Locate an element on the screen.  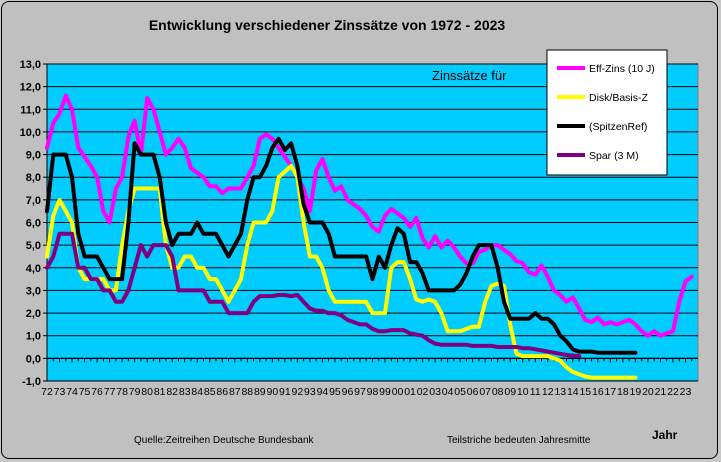
x-tick-label: 15 is located at coordinates (585, 392).